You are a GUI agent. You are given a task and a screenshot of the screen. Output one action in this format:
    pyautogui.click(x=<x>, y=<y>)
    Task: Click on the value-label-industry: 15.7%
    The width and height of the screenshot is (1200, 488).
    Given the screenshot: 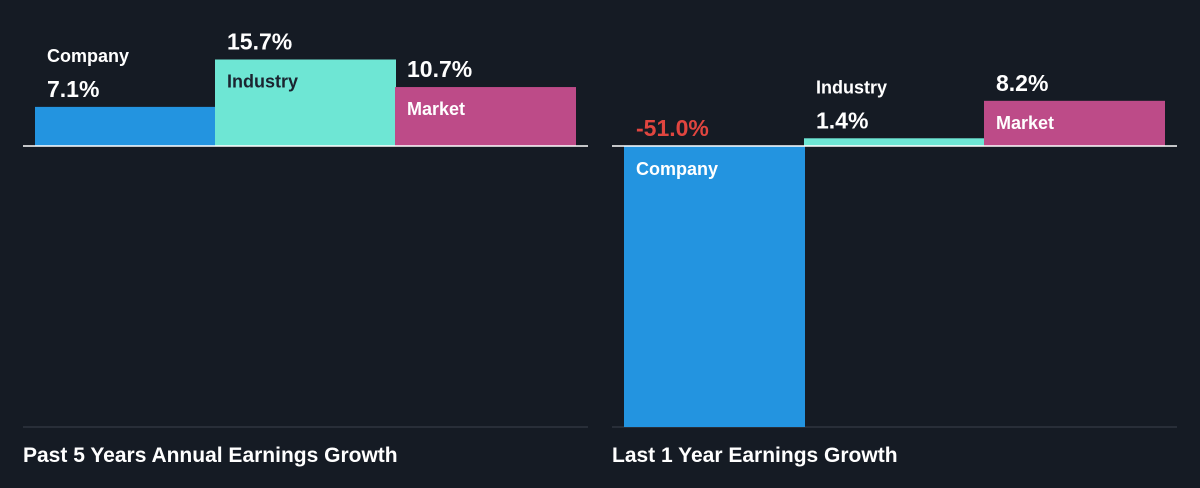 What is the action you would take?
    pyautogui.click(x=259, y=41)
    